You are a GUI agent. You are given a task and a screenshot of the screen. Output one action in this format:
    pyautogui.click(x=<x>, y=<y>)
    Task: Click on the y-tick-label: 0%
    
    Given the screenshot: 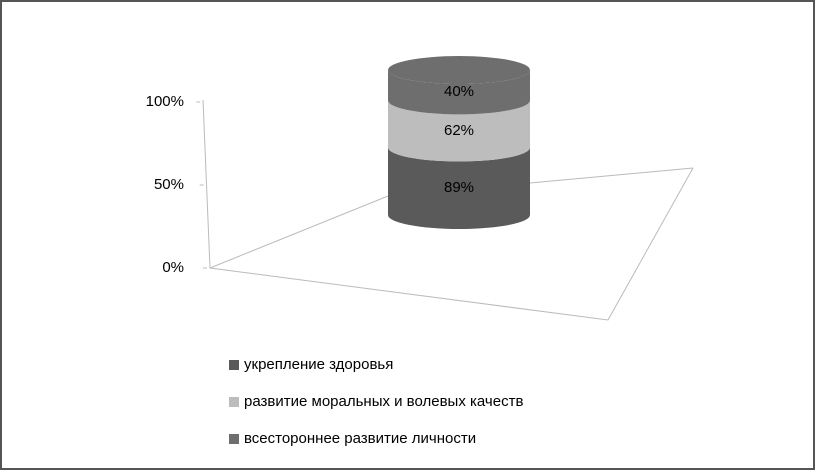 What is the action you would take?
    pyautogui.click(x=173, y=267)
    